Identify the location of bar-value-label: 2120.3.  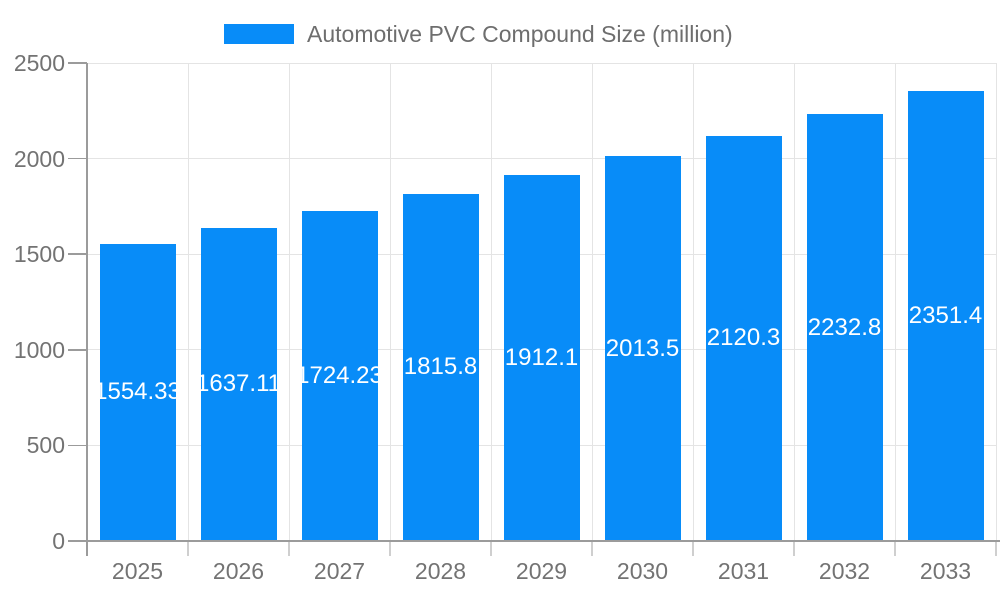
(743, 338).